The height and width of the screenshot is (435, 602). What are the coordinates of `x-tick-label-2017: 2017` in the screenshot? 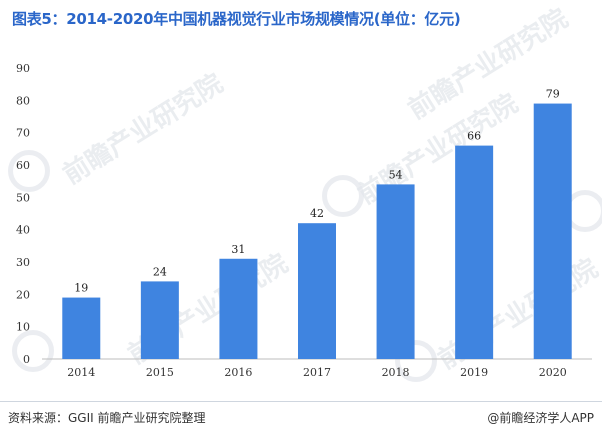 It's located at (317, 372).